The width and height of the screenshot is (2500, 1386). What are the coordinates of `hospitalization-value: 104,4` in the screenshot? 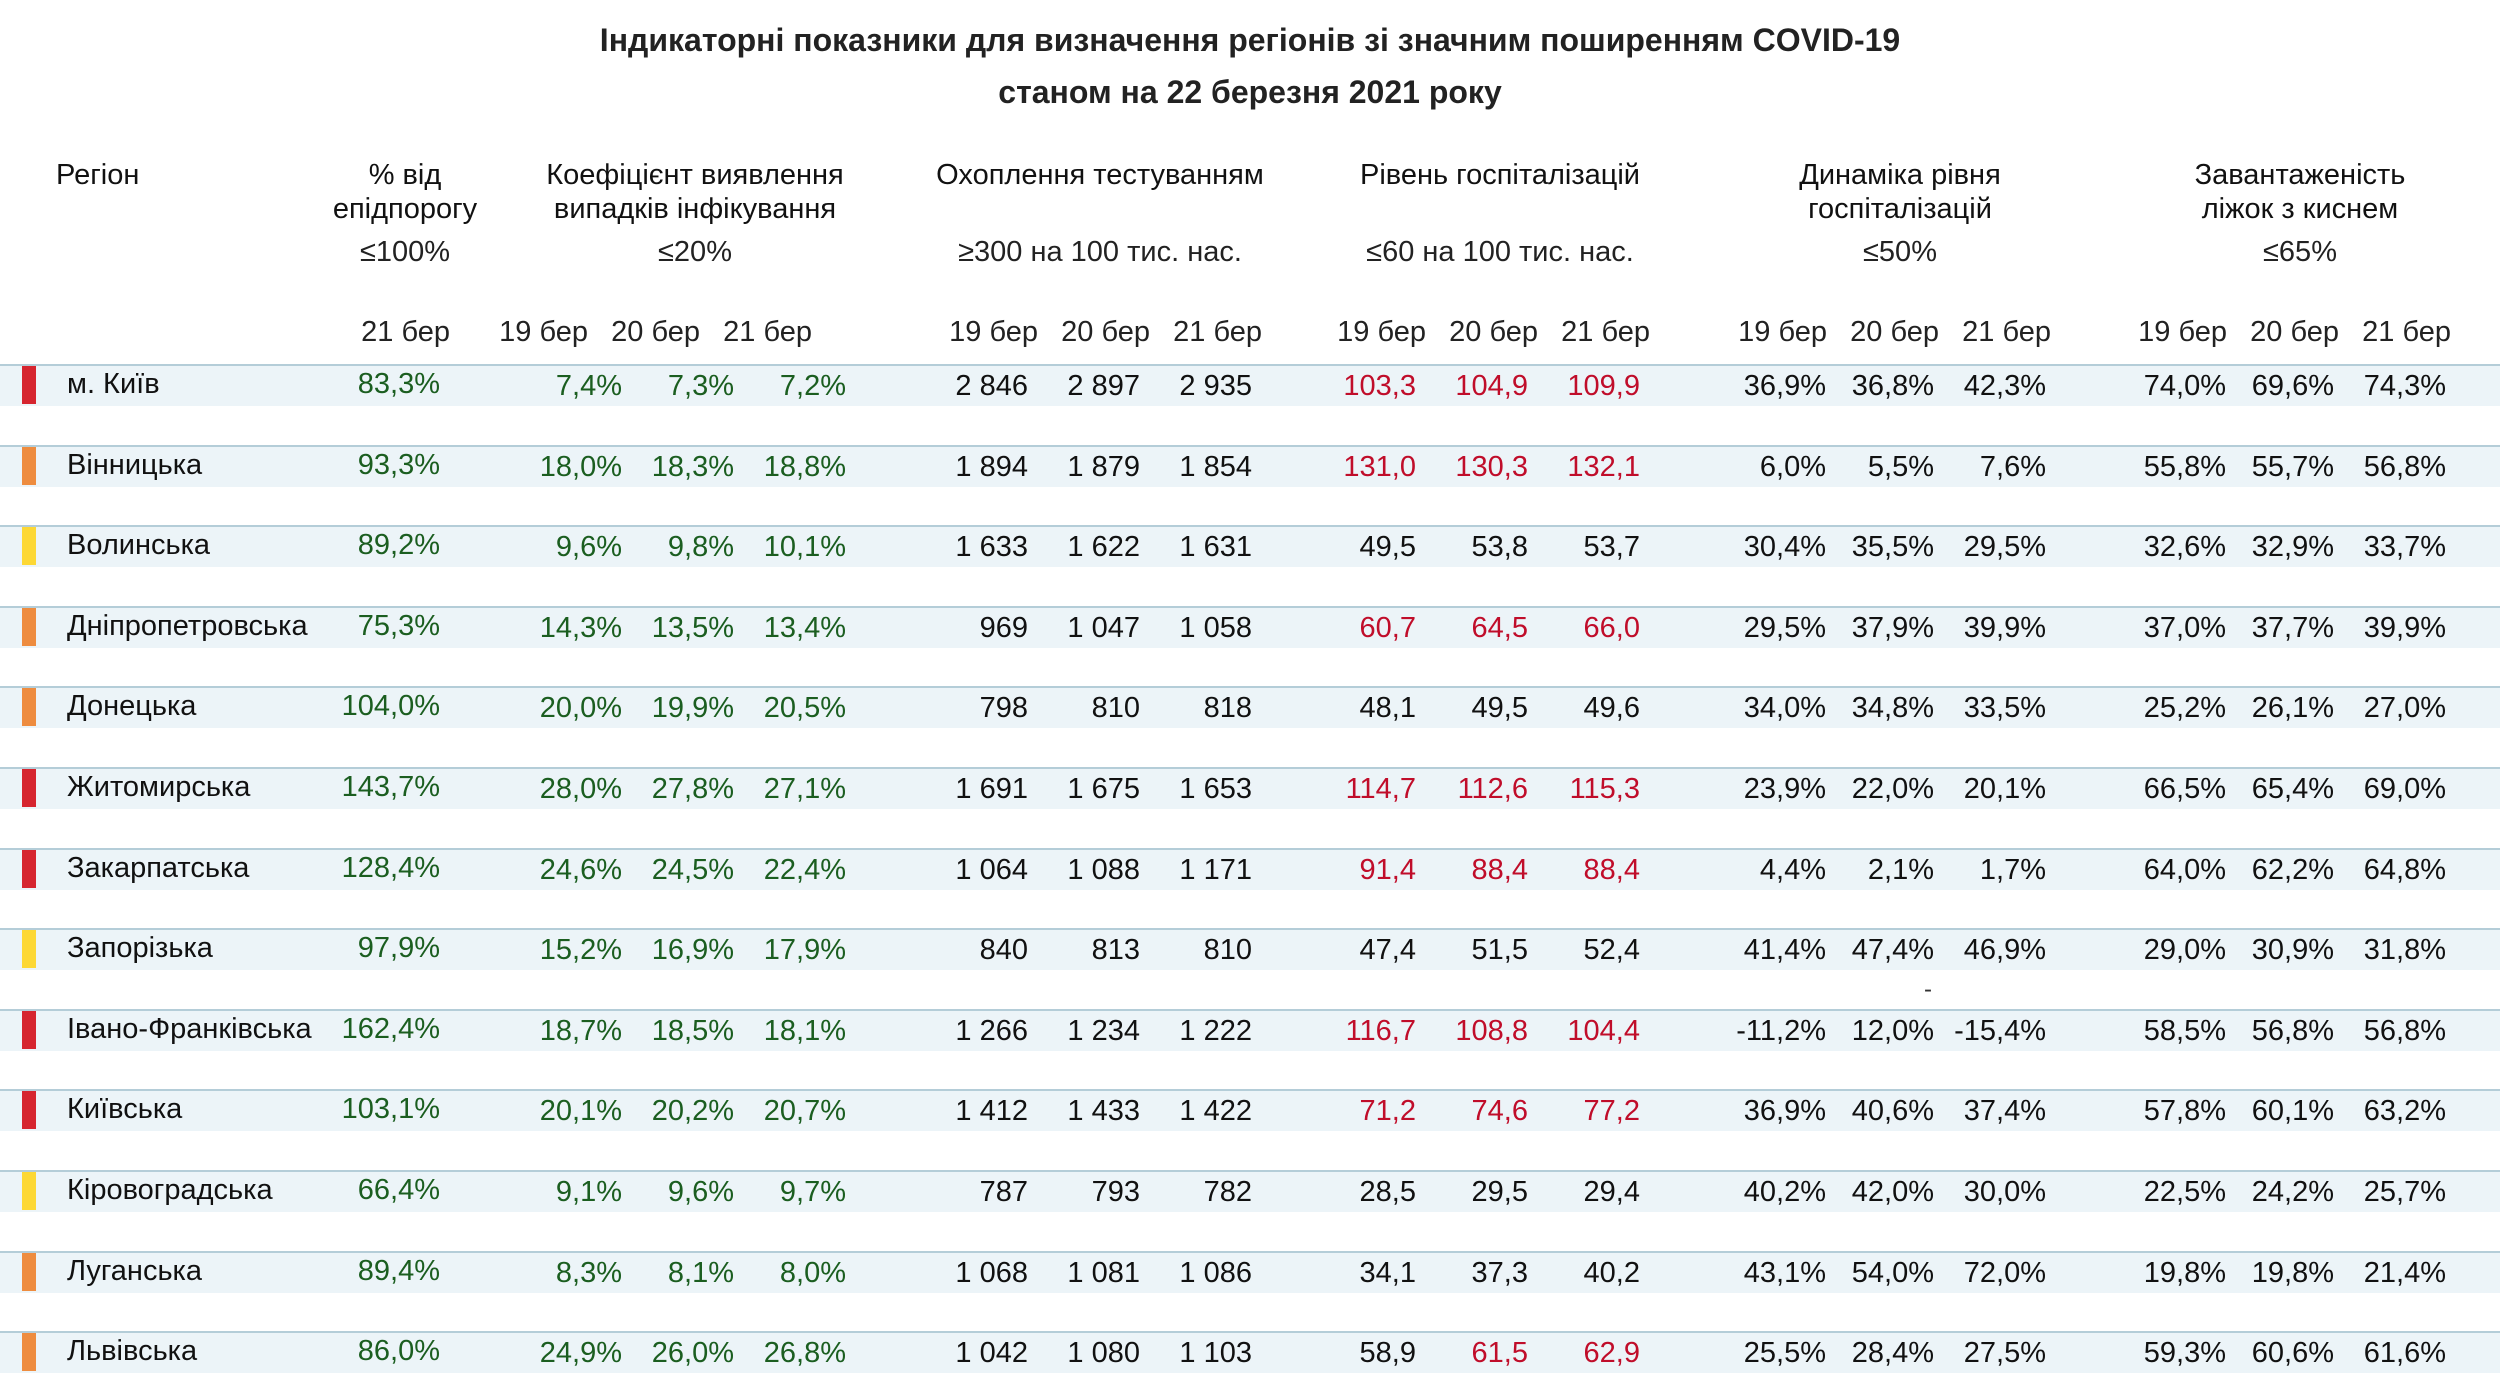 It's located at (1603, 1031).